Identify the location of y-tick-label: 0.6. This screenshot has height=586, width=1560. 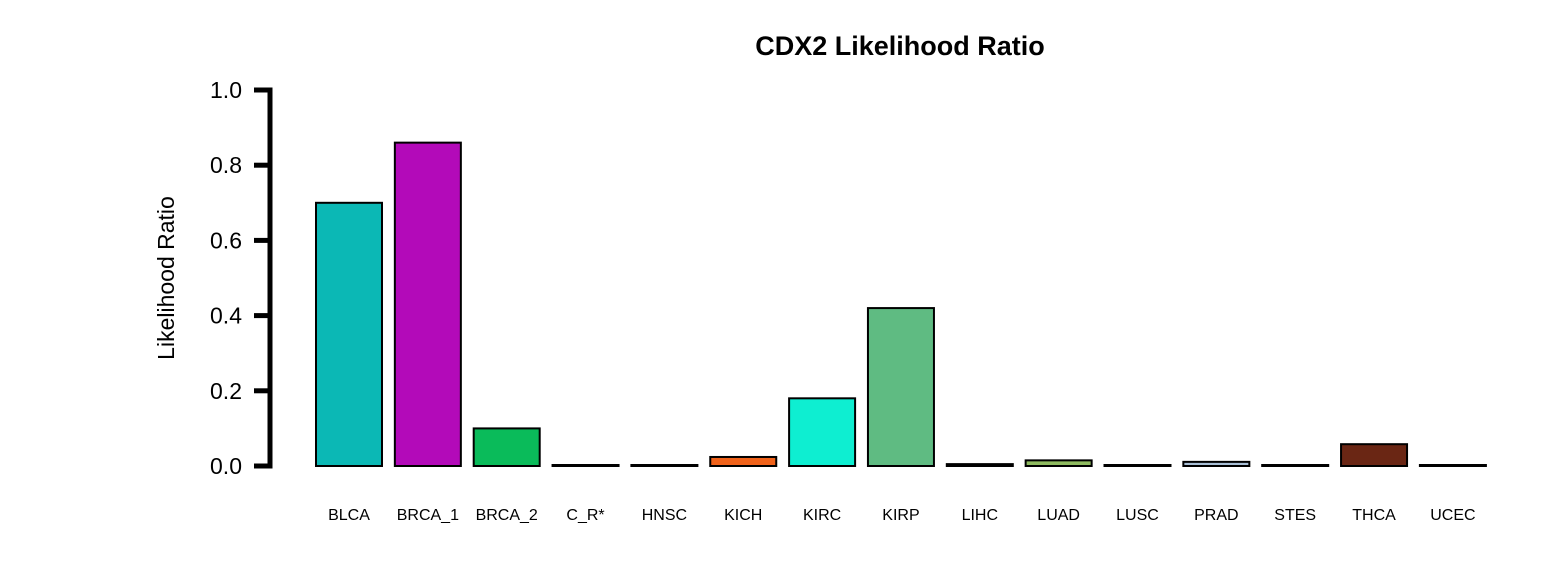
(226, 240).